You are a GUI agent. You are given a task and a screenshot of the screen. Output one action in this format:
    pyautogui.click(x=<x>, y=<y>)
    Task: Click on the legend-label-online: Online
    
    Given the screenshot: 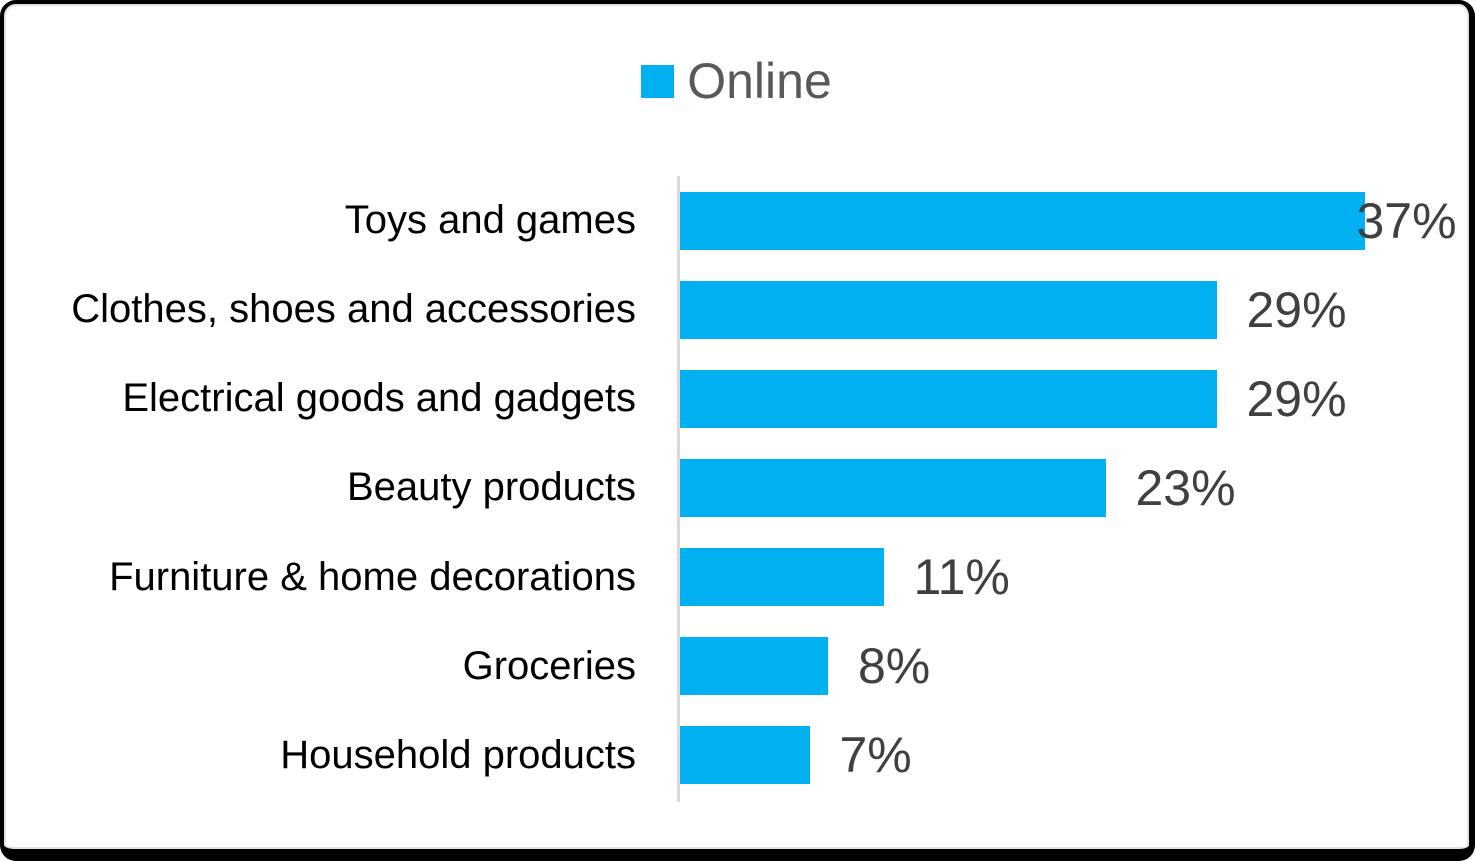 What is the action you would take?
    pyautogui.click(x=759, y=81)
    